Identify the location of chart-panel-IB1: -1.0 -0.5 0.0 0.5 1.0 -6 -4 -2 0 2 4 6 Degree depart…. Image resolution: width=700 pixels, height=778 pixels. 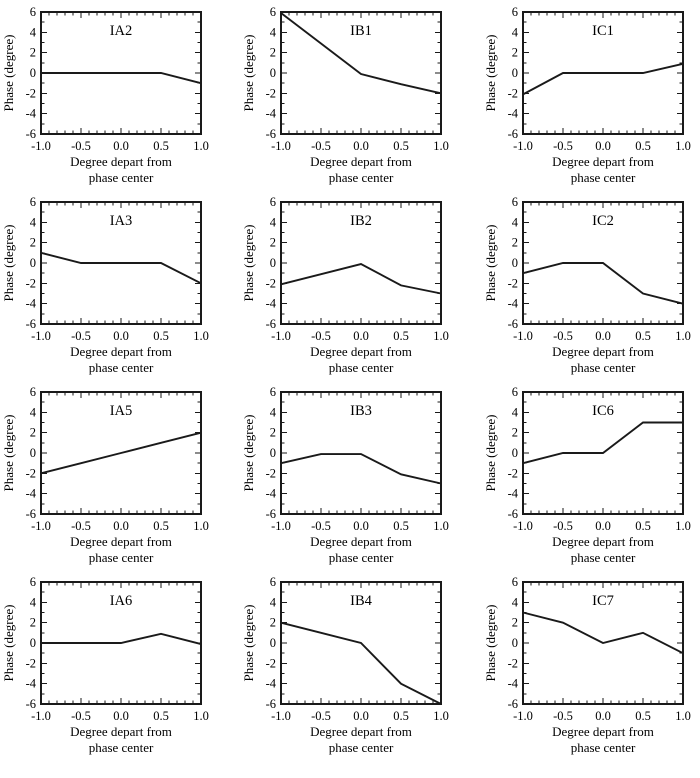
(356, 95).